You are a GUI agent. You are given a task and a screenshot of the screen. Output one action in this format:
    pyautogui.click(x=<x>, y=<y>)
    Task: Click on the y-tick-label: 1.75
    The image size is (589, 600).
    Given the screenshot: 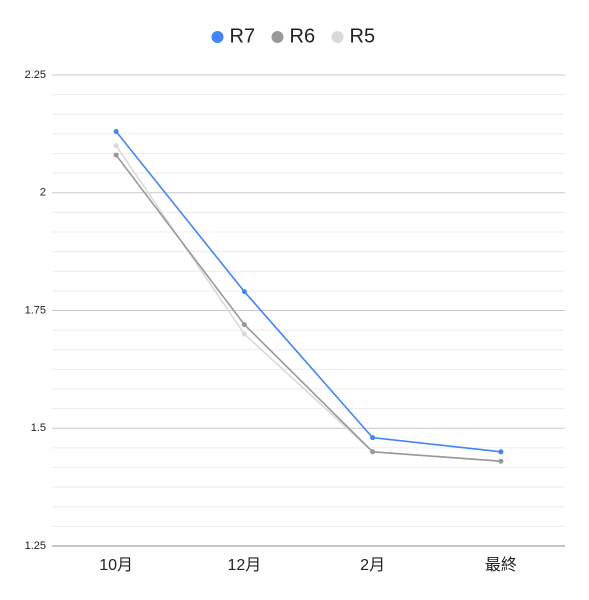 What is the action you would take?
    pyautogui.click(x=35, y=310)
    